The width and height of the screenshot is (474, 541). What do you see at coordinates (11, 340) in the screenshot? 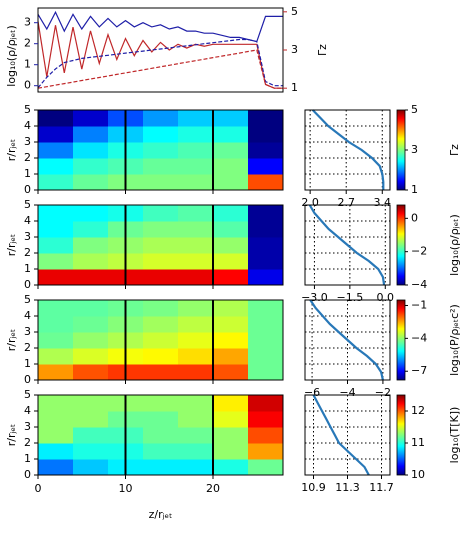
I see `y-axis-label: r/rⱼₑₜ` at bounding box center [11, 340].